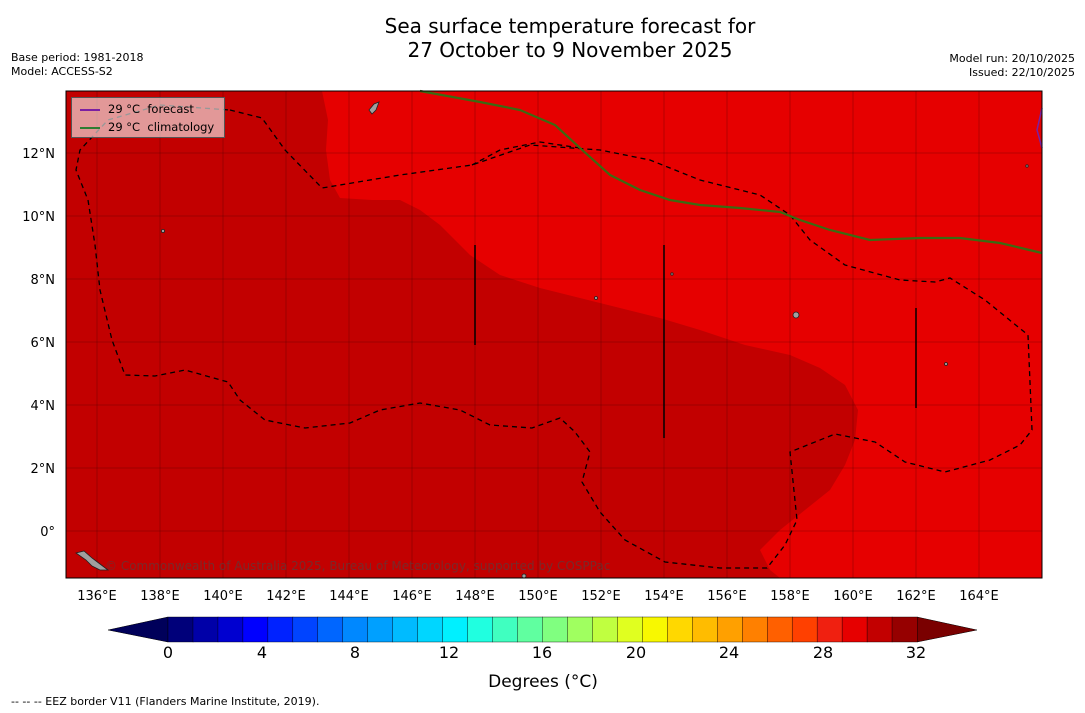 The width and height of the screenshot is (1085, 713). Describe the element at coordinates (160, 596) in the screenshot. I see `lon-label: 138°E` at that location.